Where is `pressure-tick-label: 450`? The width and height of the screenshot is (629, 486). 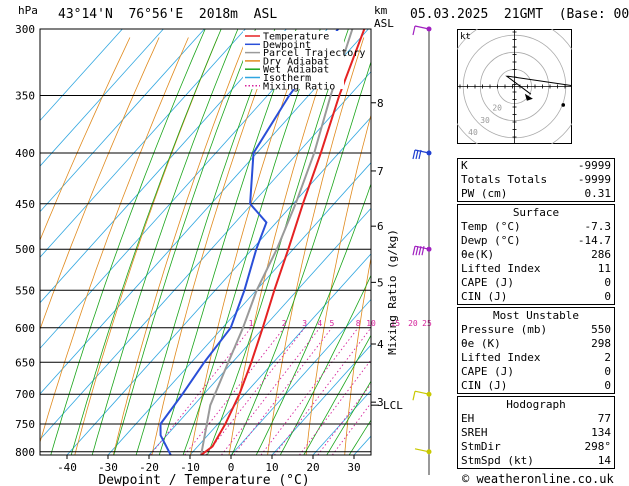
pressure-tick-label: 450 is located at coordinates (25, 204).